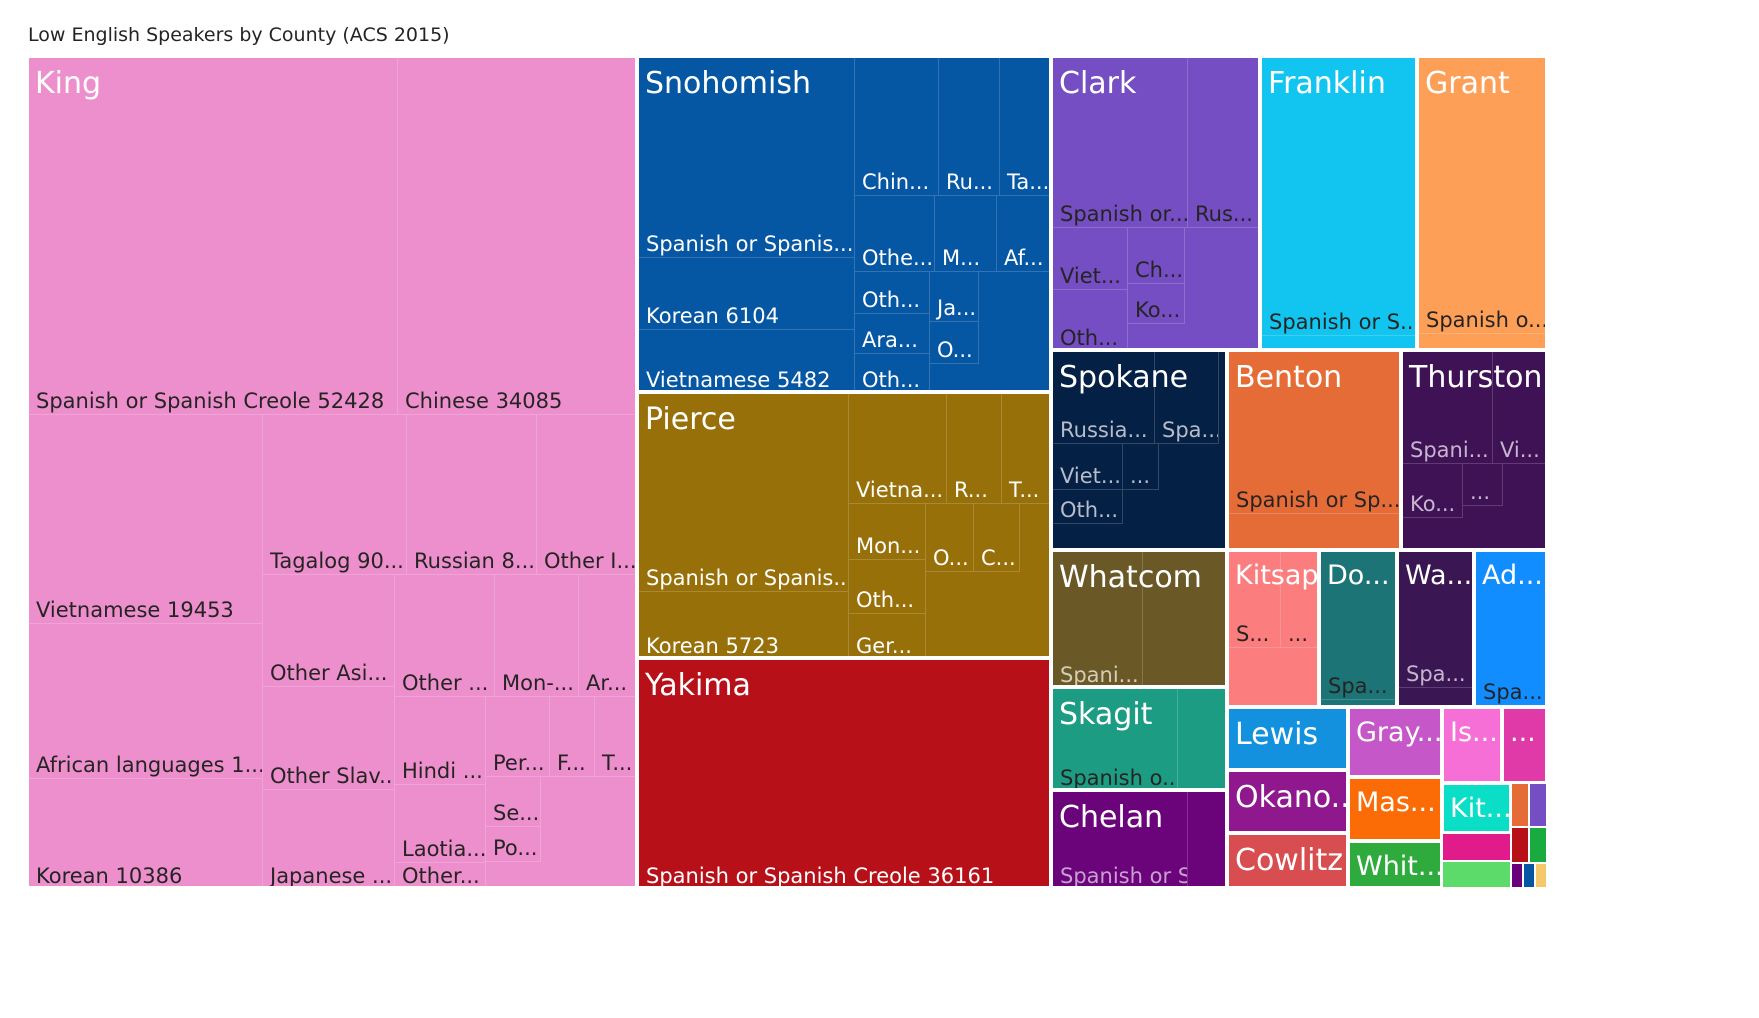  Describe the element at coordinates (213, 236) in the screenshot. I see `language-tile-spanish-or-spanish-creole-52428: Spanish or Spanish Creole 52428` at that location.